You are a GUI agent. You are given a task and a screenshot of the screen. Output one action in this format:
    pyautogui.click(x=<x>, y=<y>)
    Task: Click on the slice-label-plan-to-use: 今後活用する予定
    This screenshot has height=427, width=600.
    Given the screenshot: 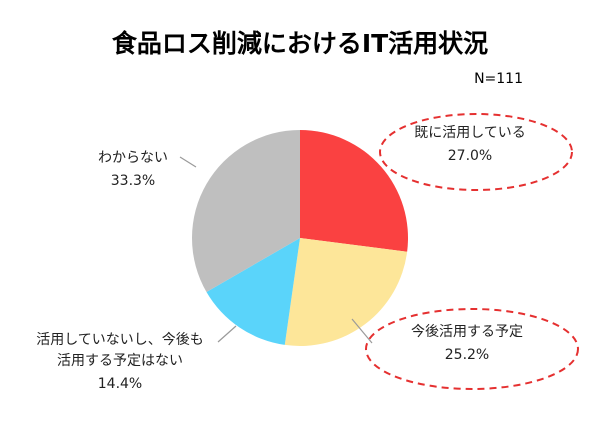 What is the action you would take?
    pyautogui.click(x=467, y=332)
    